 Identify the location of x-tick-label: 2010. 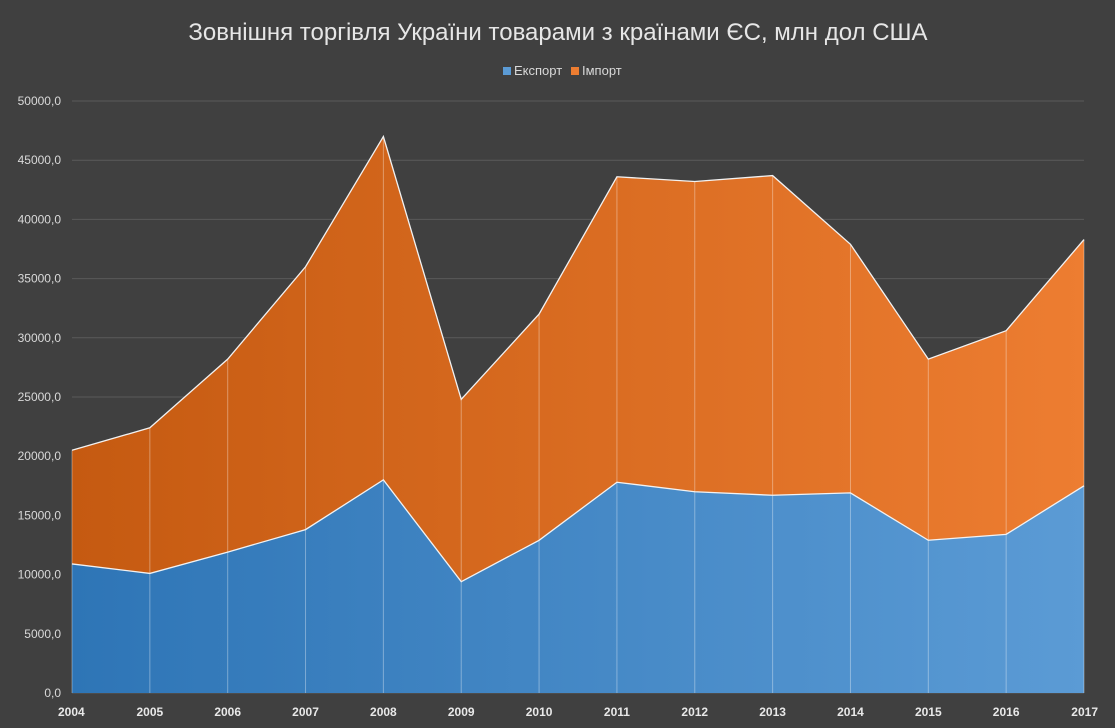
(539, 712).